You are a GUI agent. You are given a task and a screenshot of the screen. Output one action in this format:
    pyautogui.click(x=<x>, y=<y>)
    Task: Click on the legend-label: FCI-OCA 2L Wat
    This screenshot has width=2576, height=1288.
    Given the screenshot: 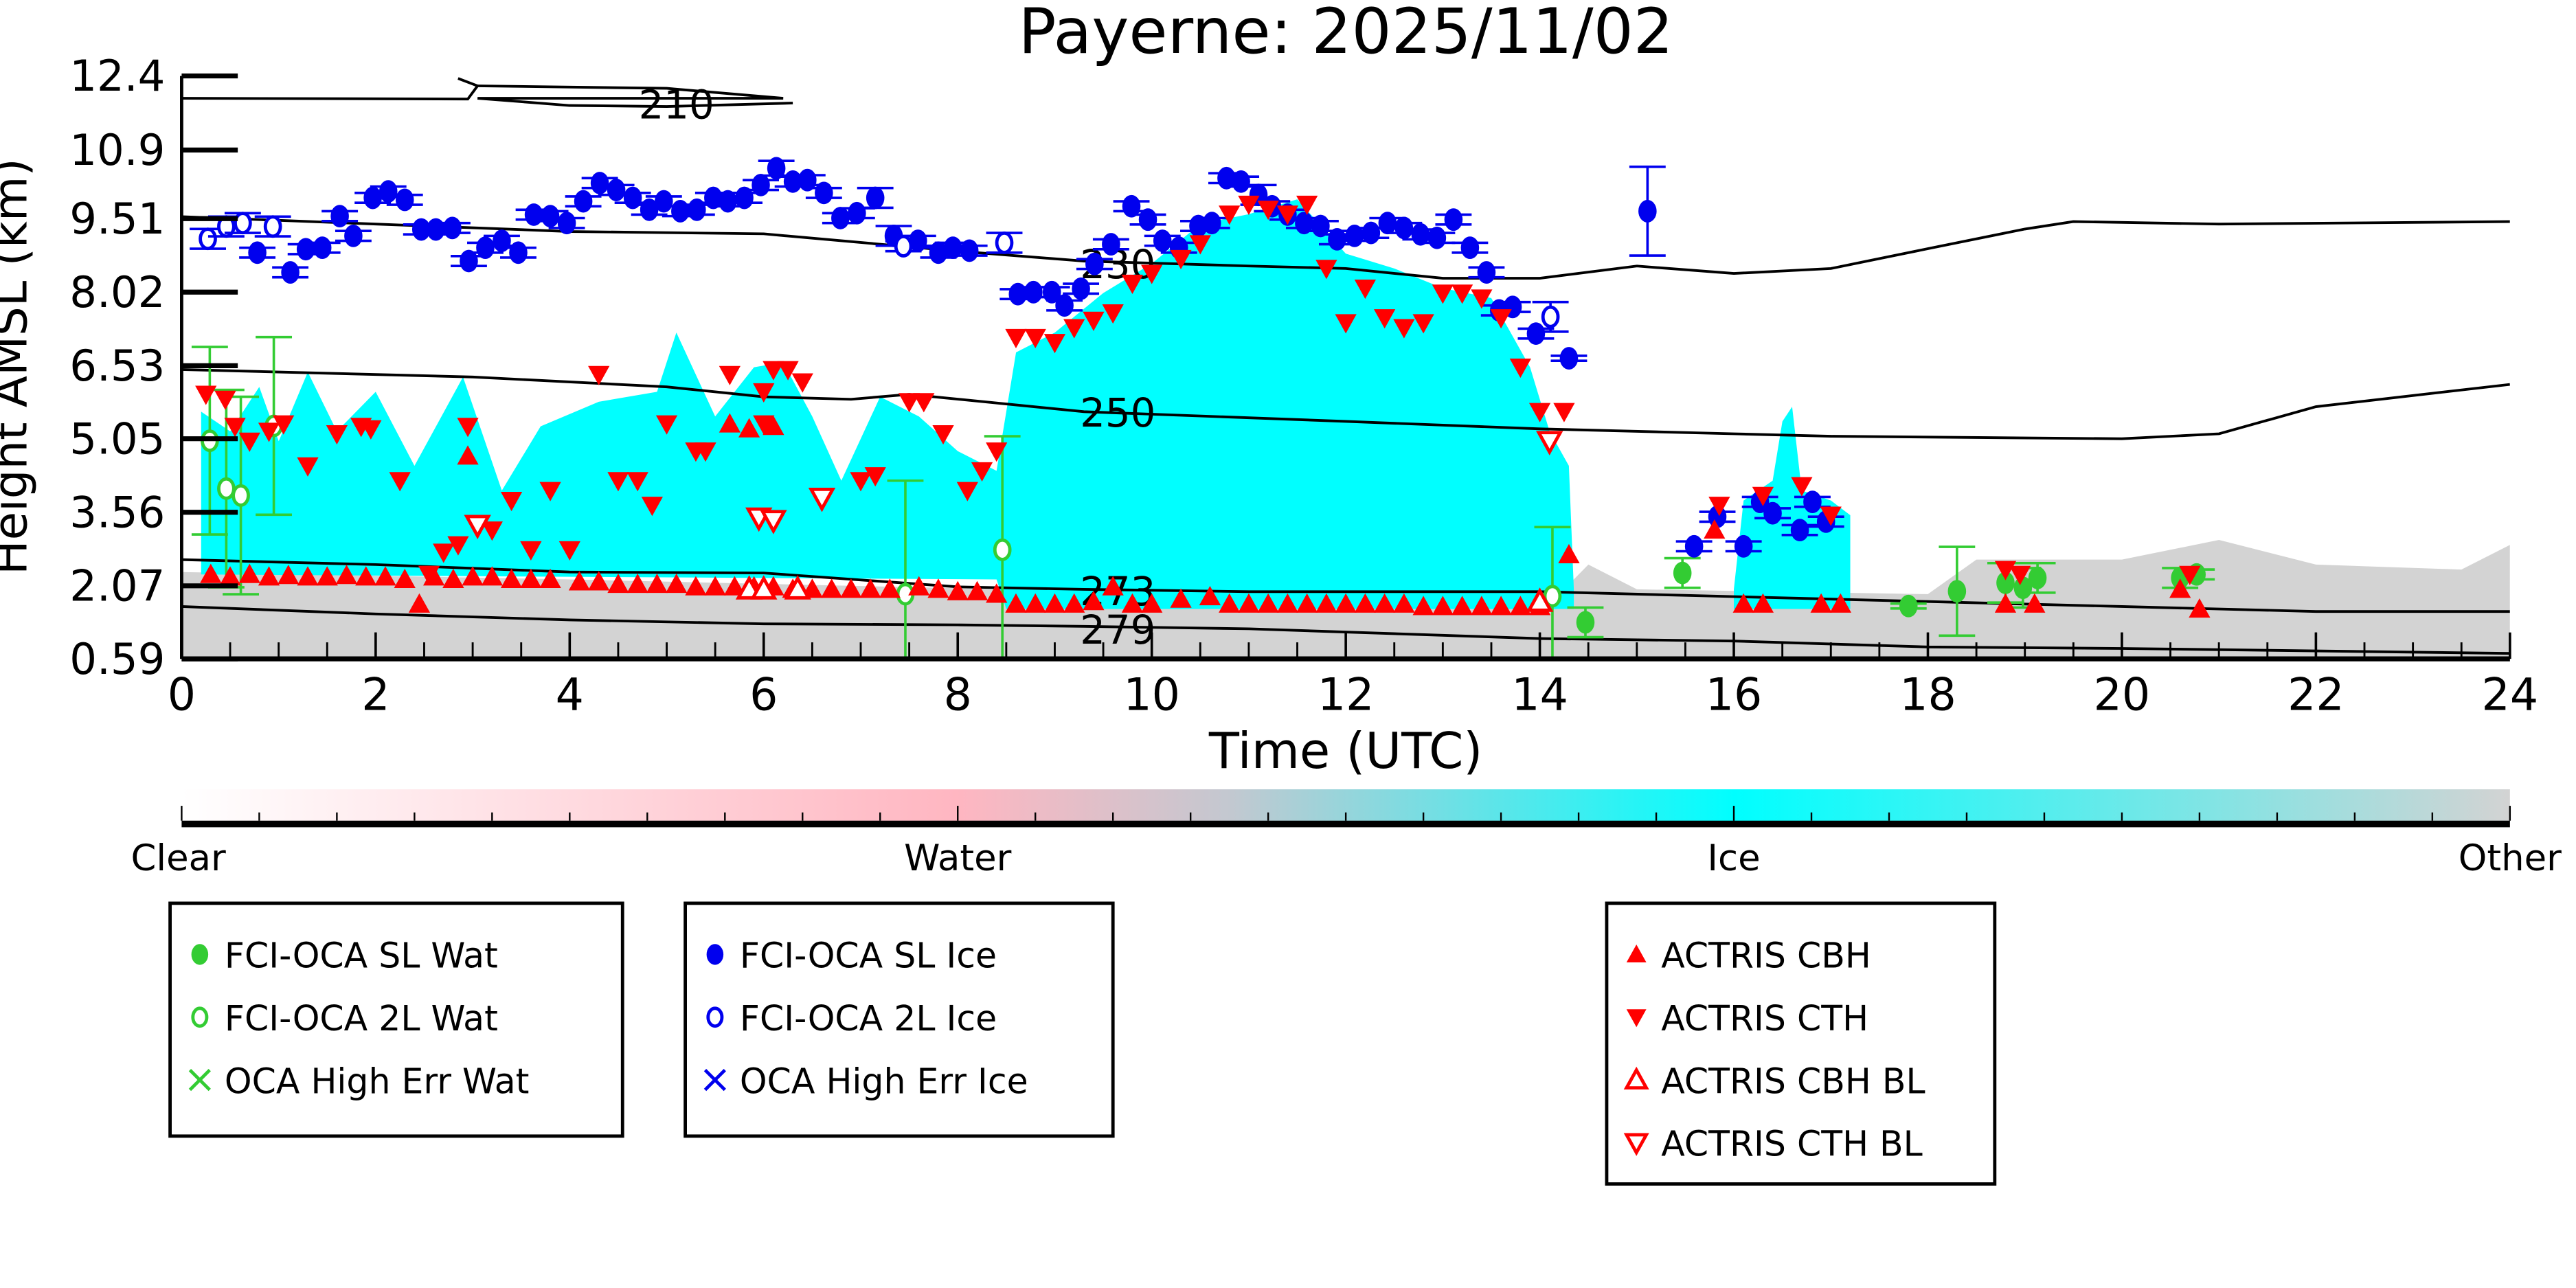 What is the action you would take?
    pyautogui.click(x=361, y=1018)
    